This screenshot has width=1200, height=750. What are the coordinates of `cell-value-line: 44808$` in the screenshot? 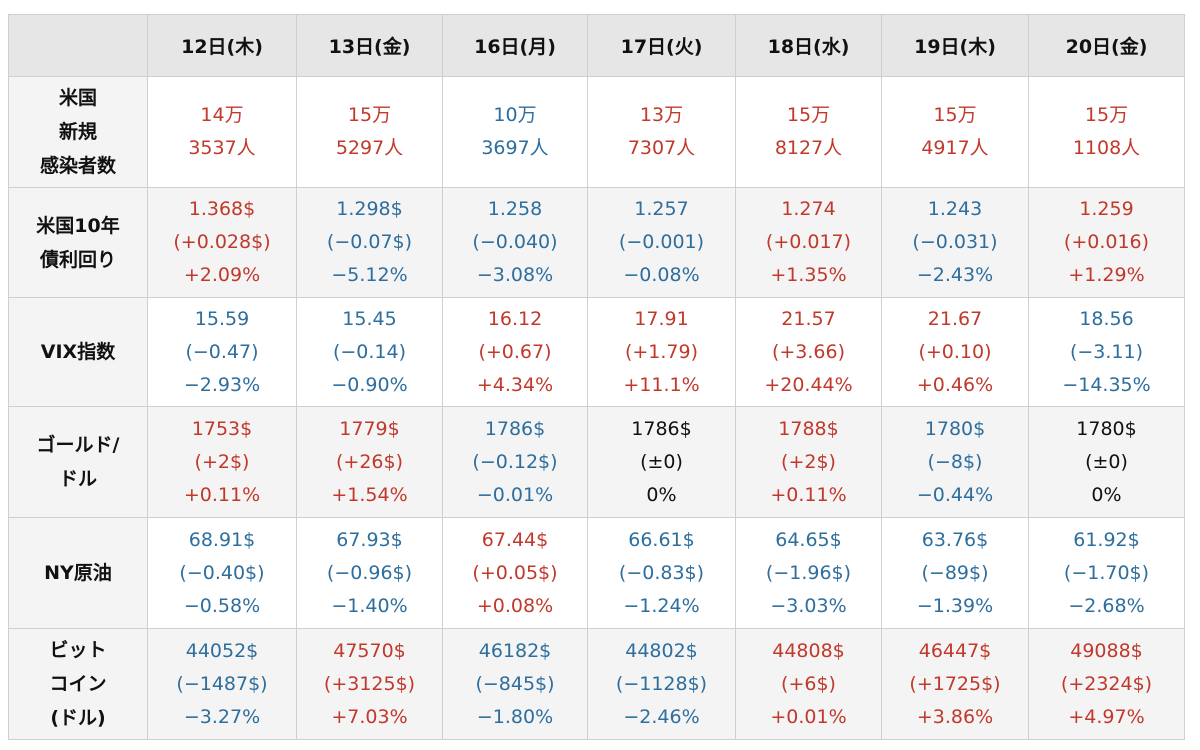 It's located at (808, 650).